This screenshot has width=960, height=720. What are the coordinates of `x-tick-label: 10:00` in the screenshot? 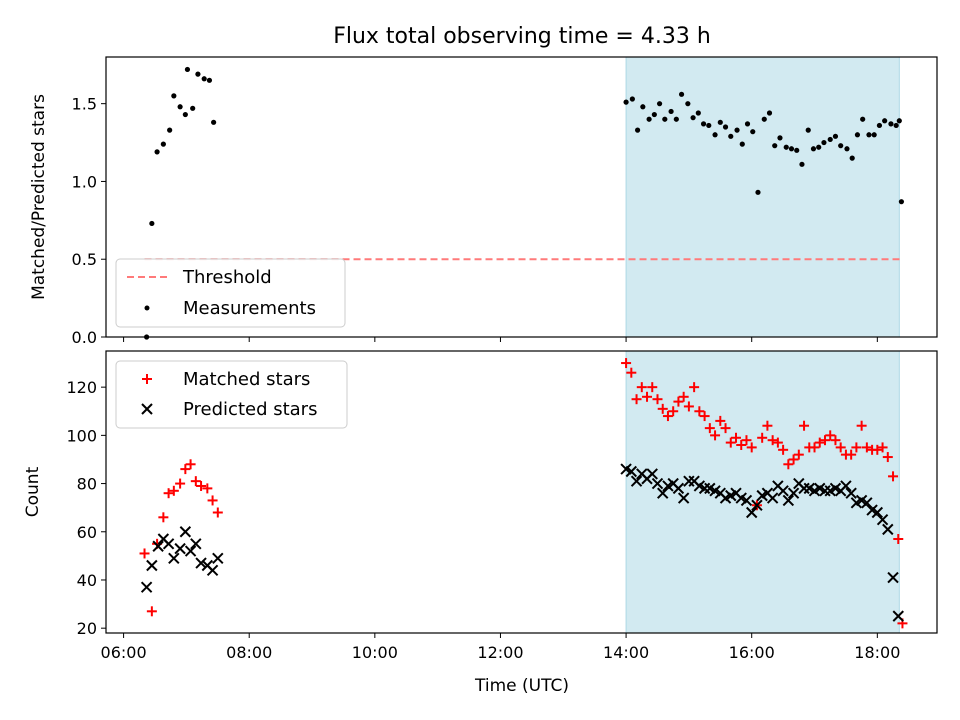 It's located at (375, 652).